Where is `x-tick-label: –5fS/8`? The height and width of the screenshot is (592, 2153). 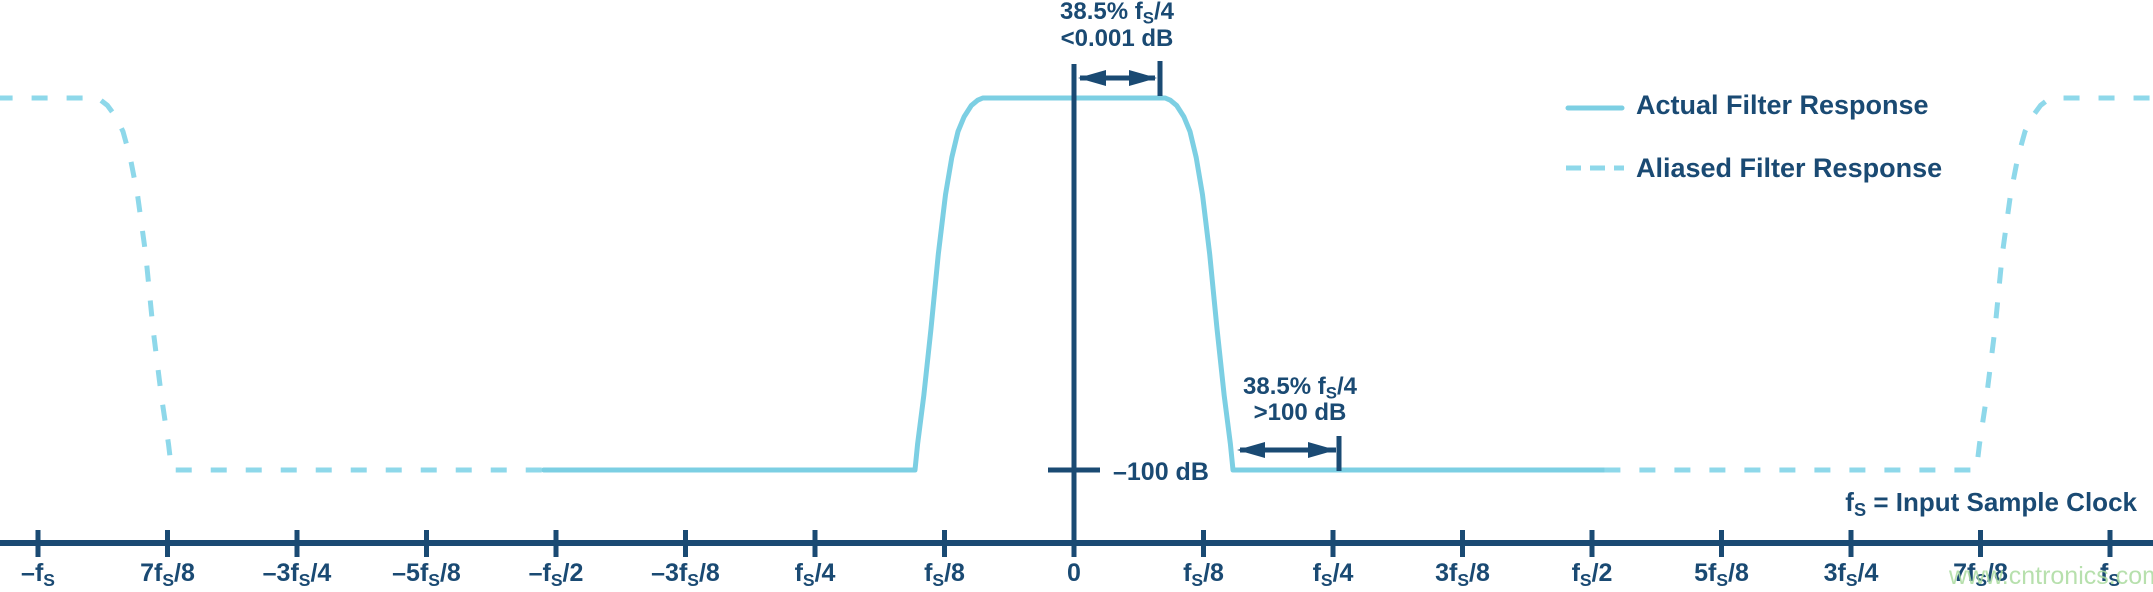 x-tick-label: –5fS/8 is located at coordinates (426, 574).